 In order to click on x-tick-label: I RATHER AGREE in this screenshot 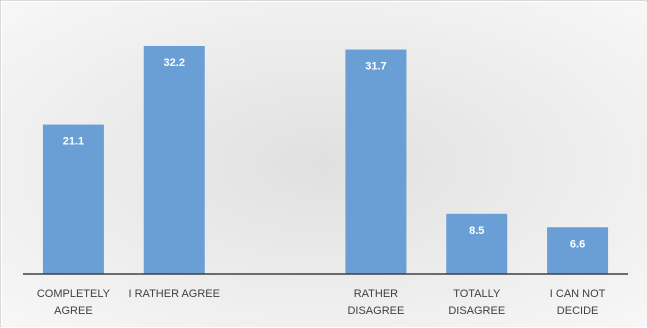, I will do `click(174, 294)`.